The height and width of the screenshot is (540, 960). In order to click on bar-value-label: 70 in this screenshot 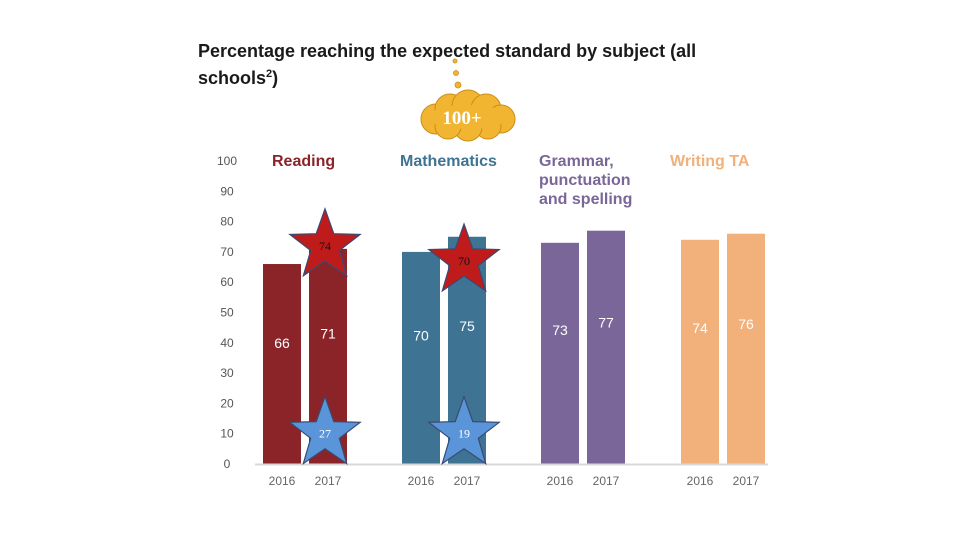, I will do `click(421, 335)`.